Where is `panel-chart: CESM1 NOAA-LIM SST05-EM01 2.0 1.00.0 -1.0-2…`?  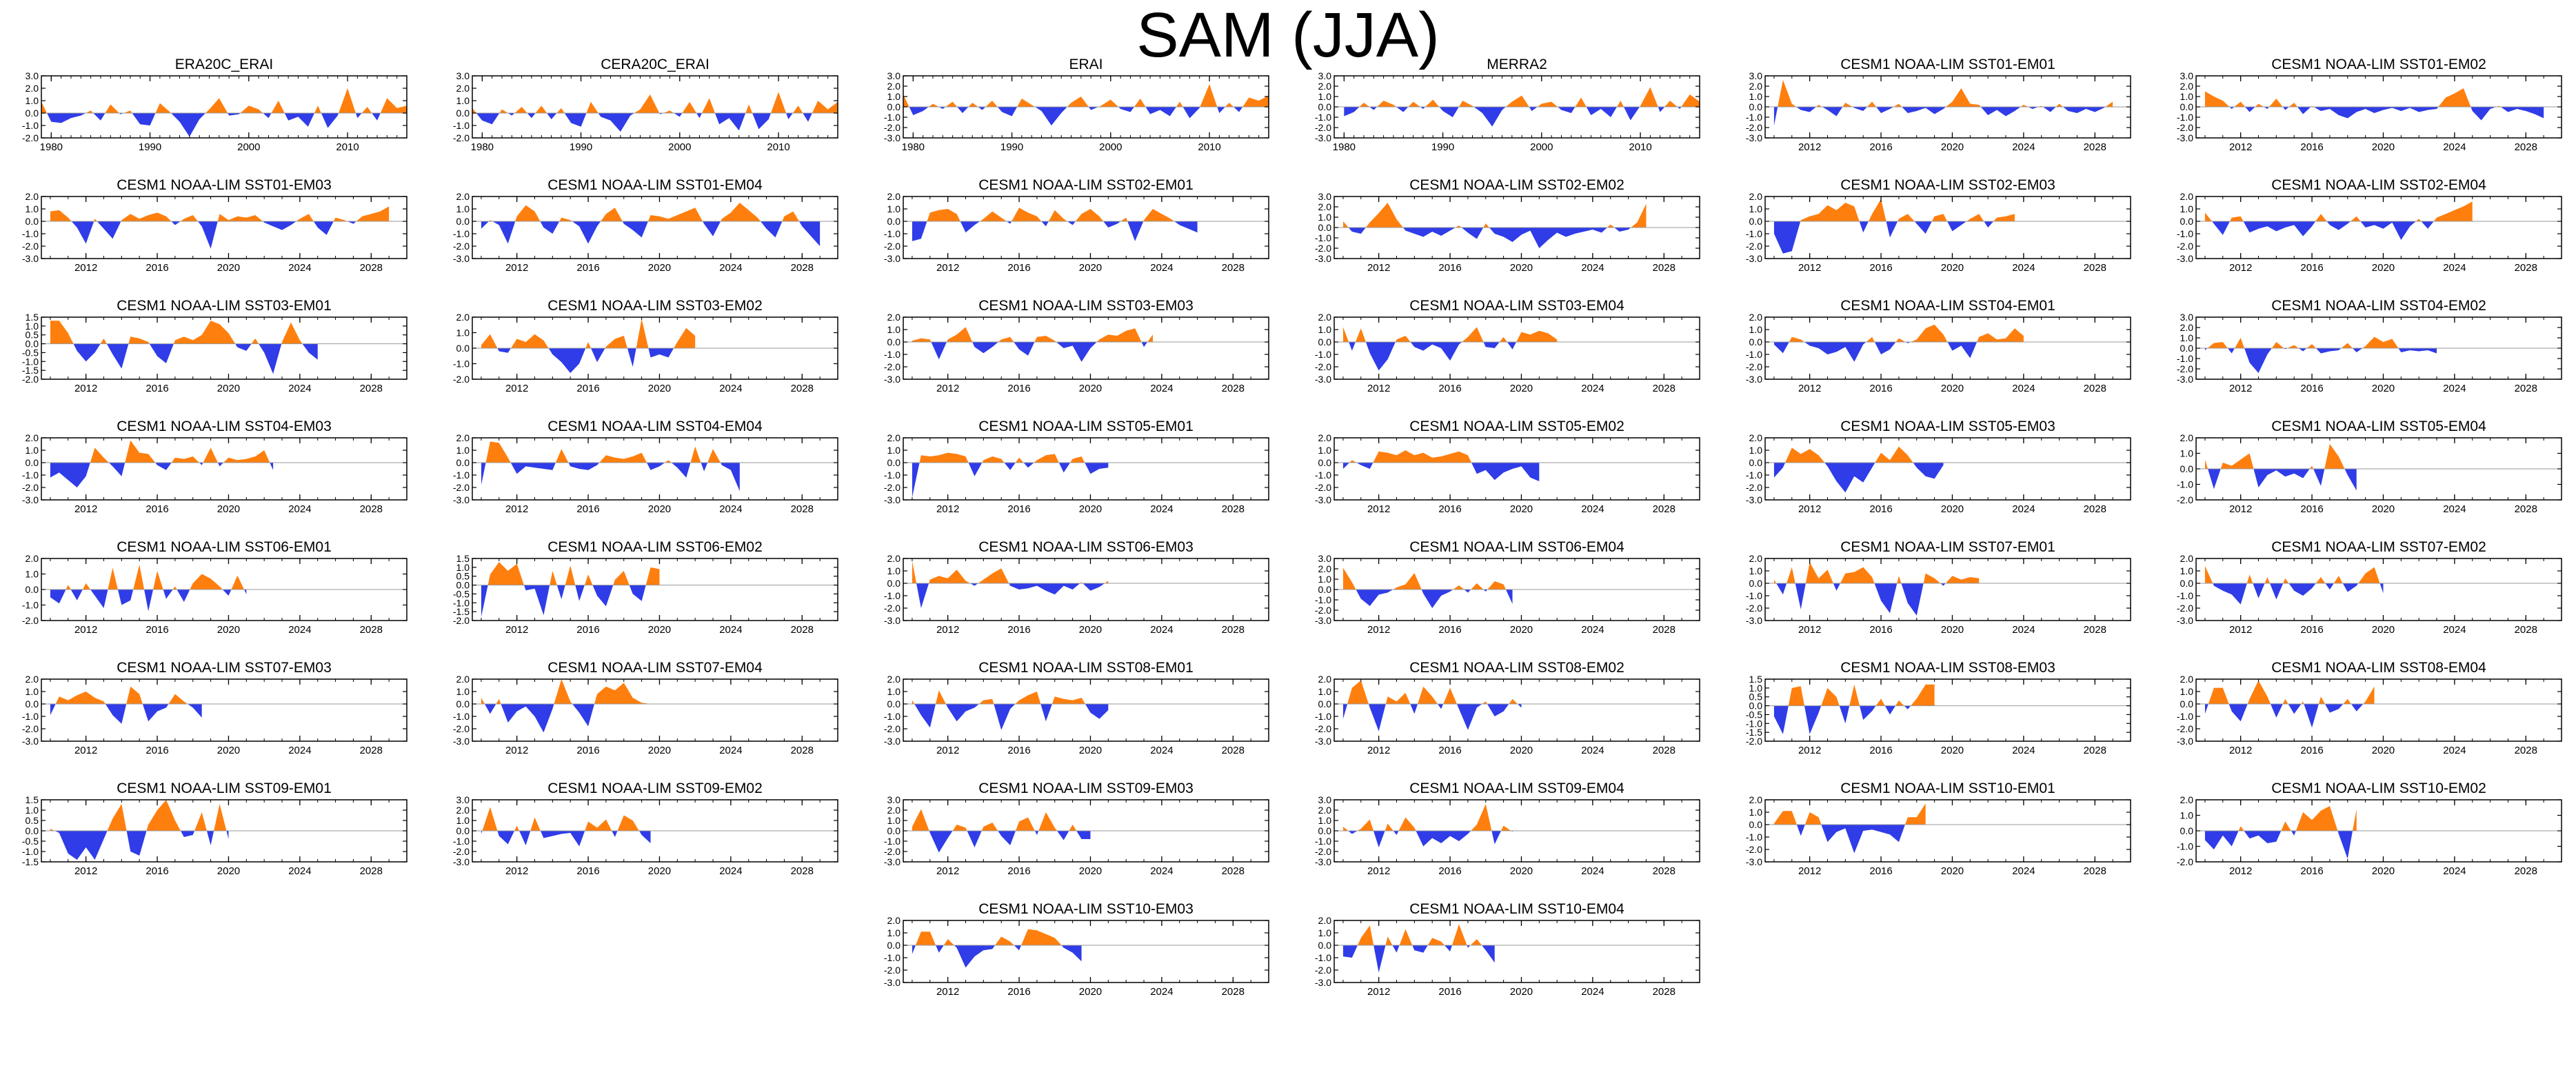 panel-chart: CESM1 NOAA-LIM SST05-EM01 2.0 1.00.0 -1.0-2… is located at coordinates (1076, 467).